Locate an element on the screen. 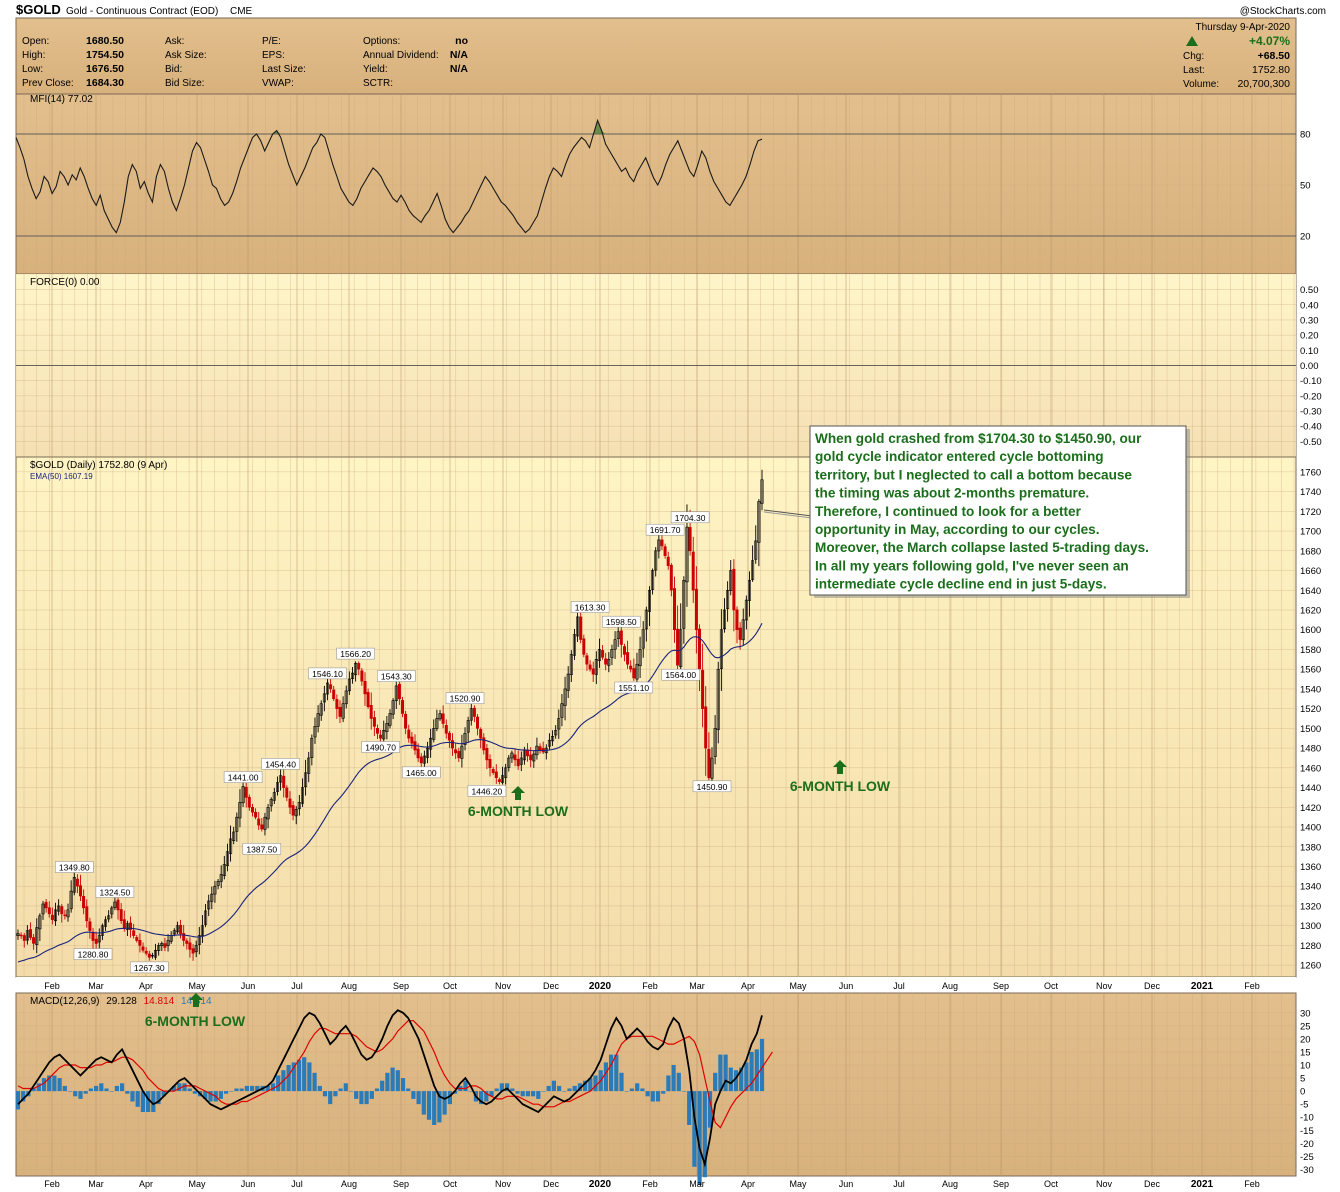  mfi-label: MFI(14) 77.02 is located at coordinates (61, 99).